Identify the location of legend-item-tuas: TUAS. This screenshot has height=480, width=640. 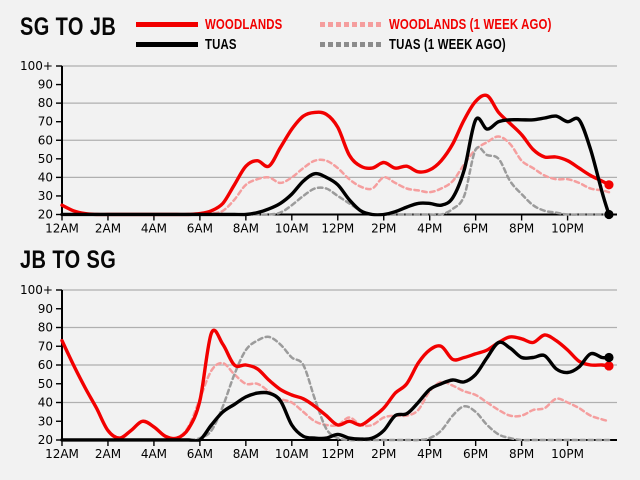
(191, 44).